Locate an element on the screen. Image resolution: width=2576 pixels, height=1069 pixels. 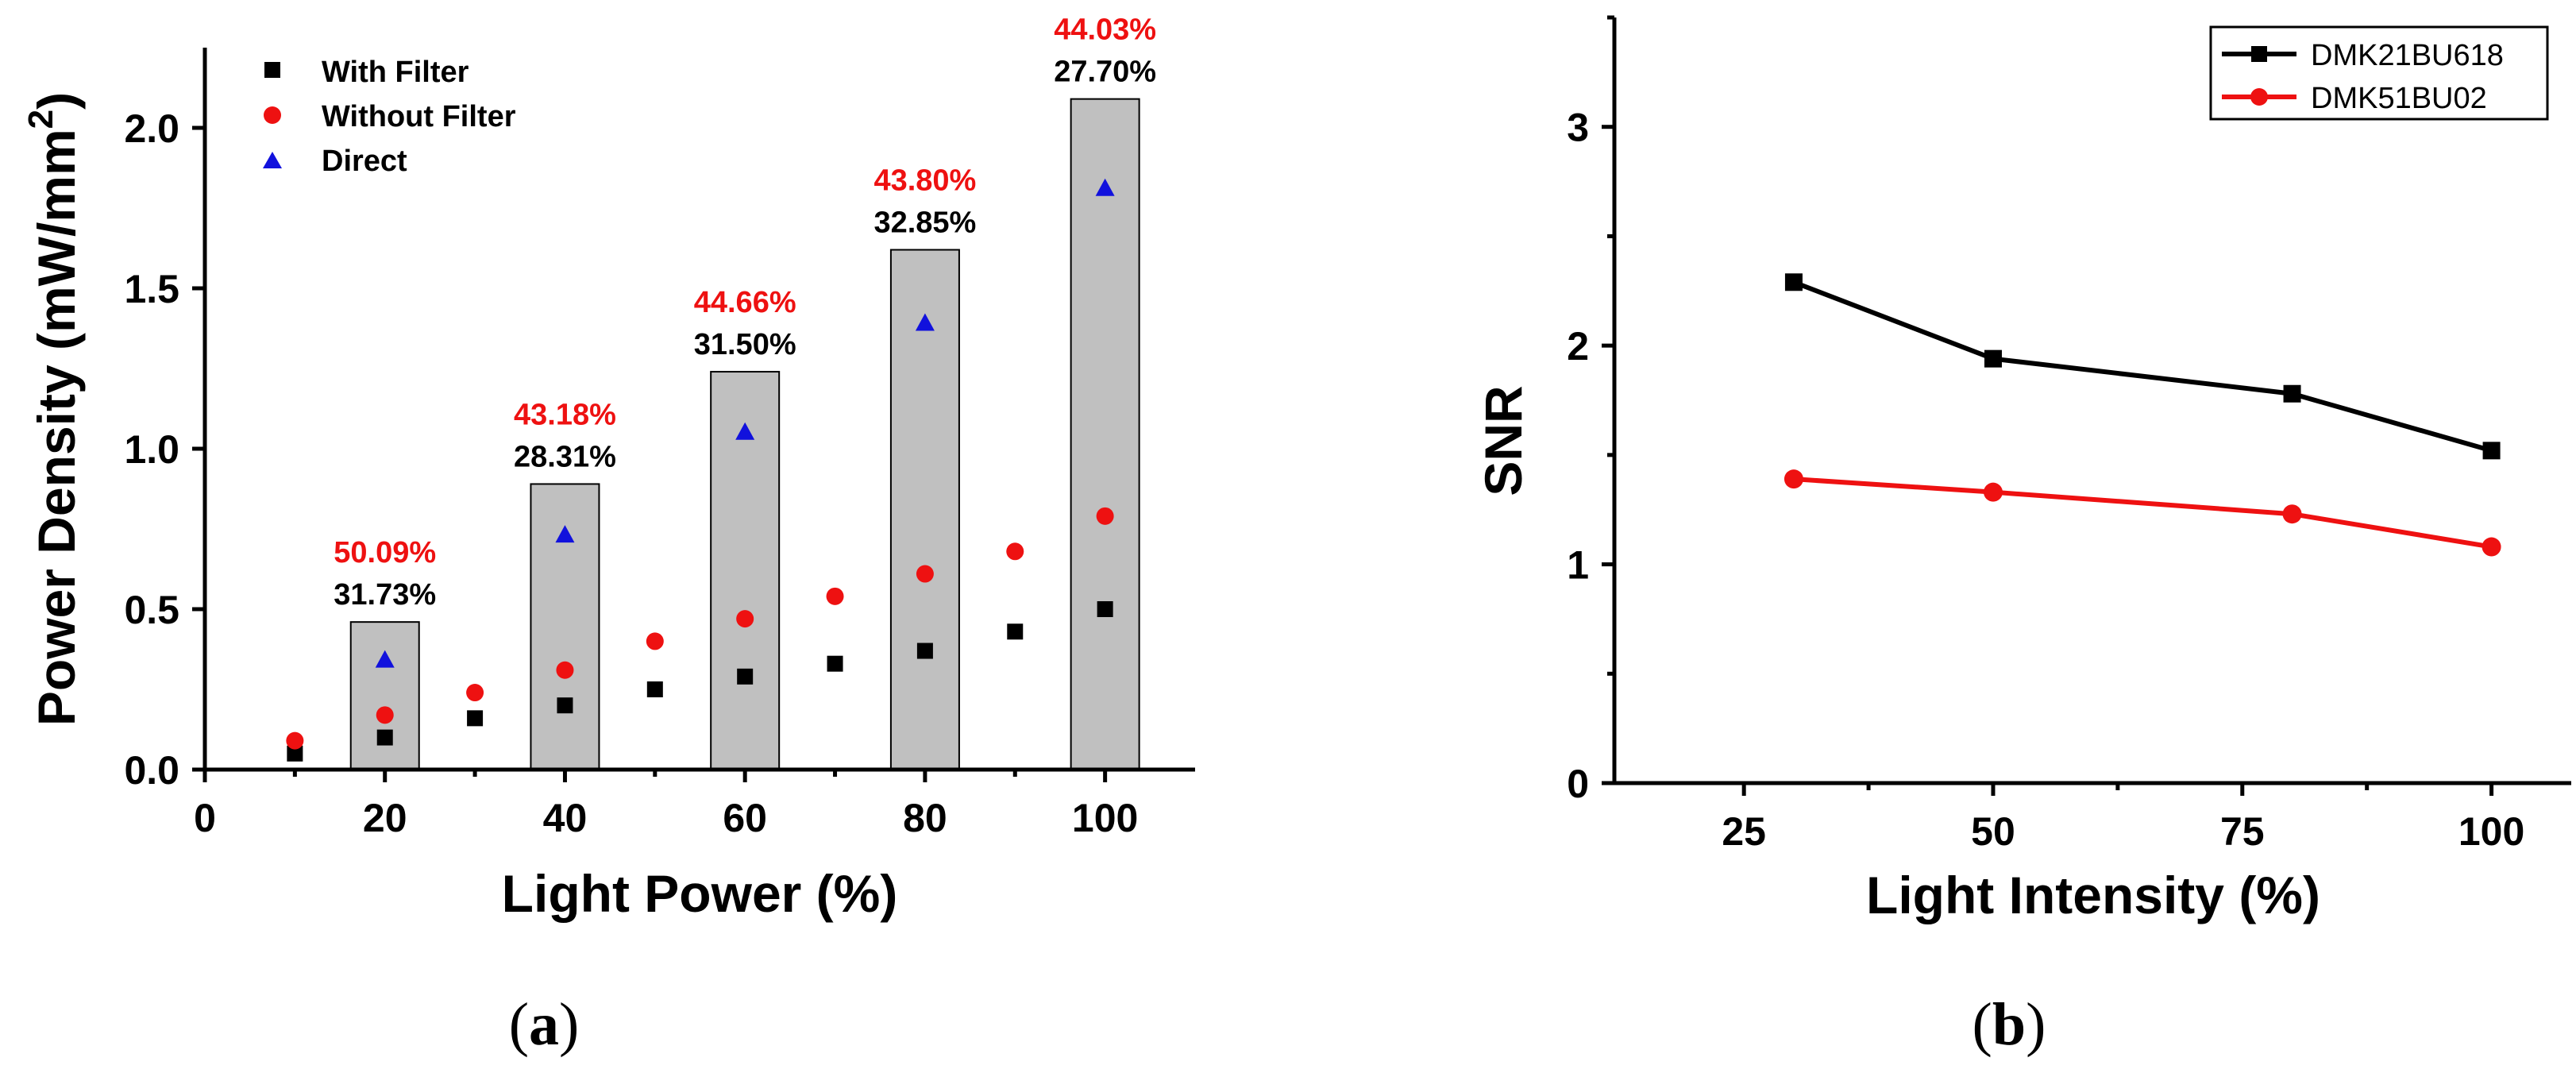
b-x-tick-label-100: 100 is located at coordinates (2491, 831).